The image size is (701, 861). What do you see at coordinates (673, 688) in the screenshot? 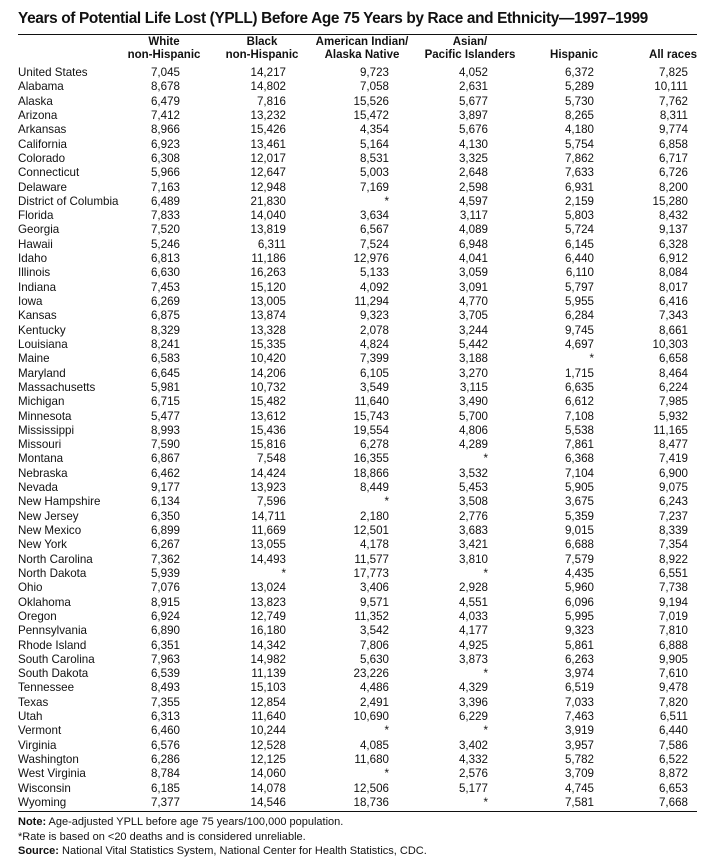
I see `cell-all-races: 9,478` at bounding box center [673, 688].